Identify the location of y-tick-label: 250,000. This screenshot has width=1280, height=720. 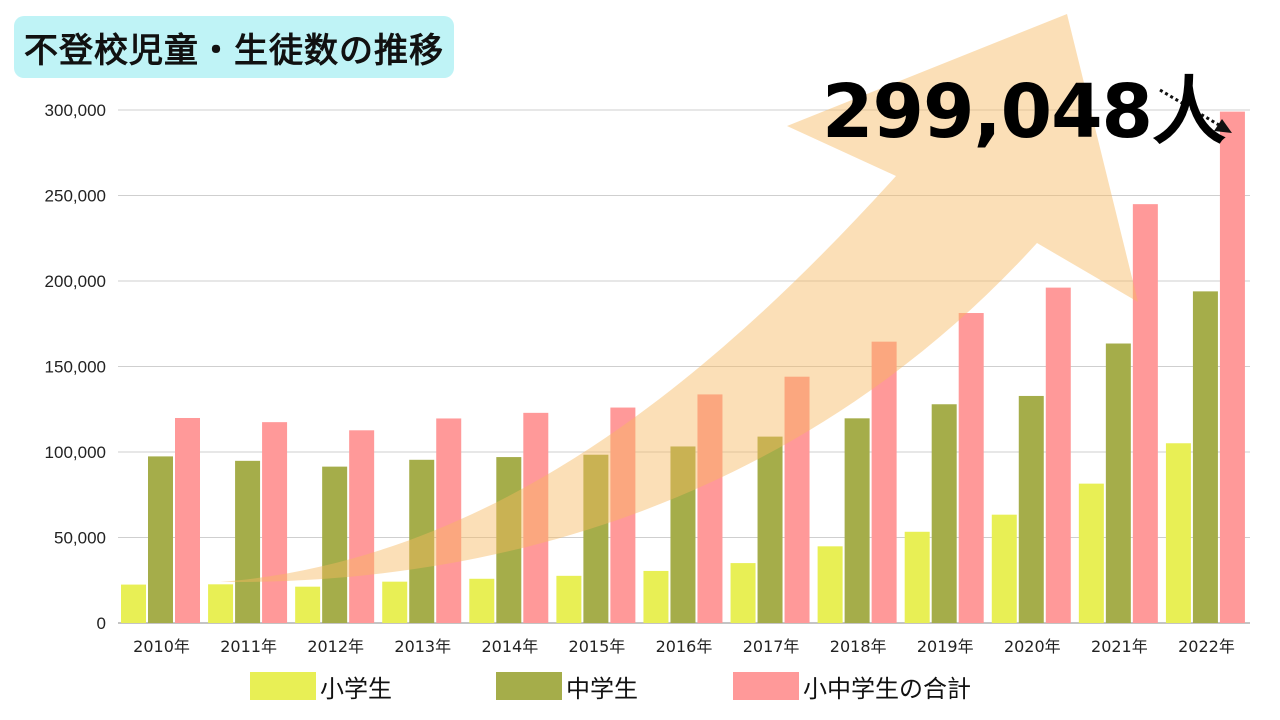
(75, 196).